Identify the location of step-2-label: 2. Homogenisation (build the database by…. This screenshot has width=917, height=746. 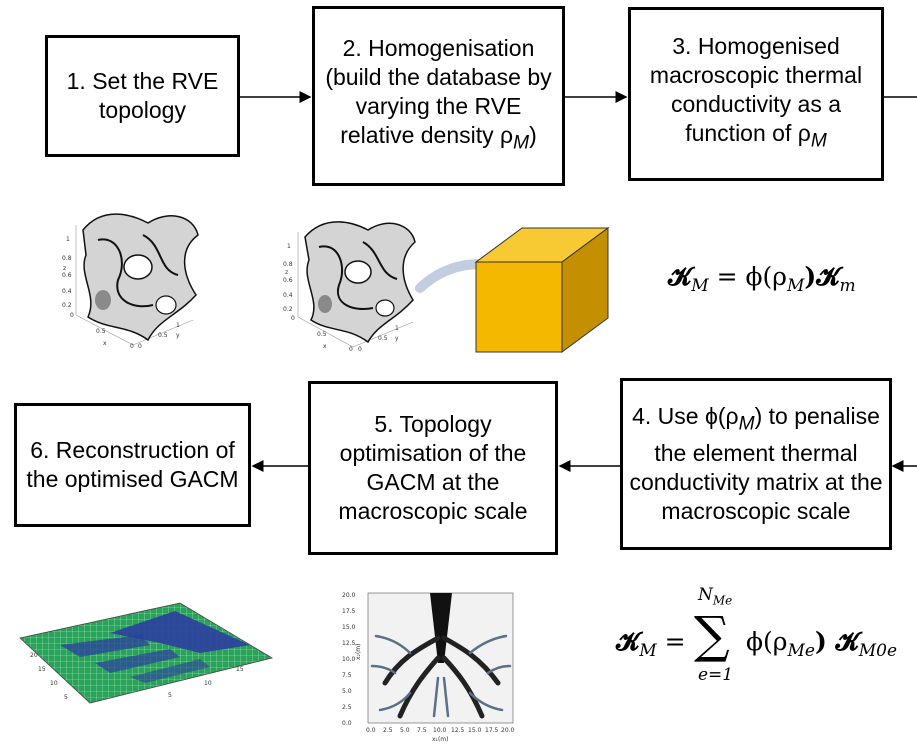
(438, 96).